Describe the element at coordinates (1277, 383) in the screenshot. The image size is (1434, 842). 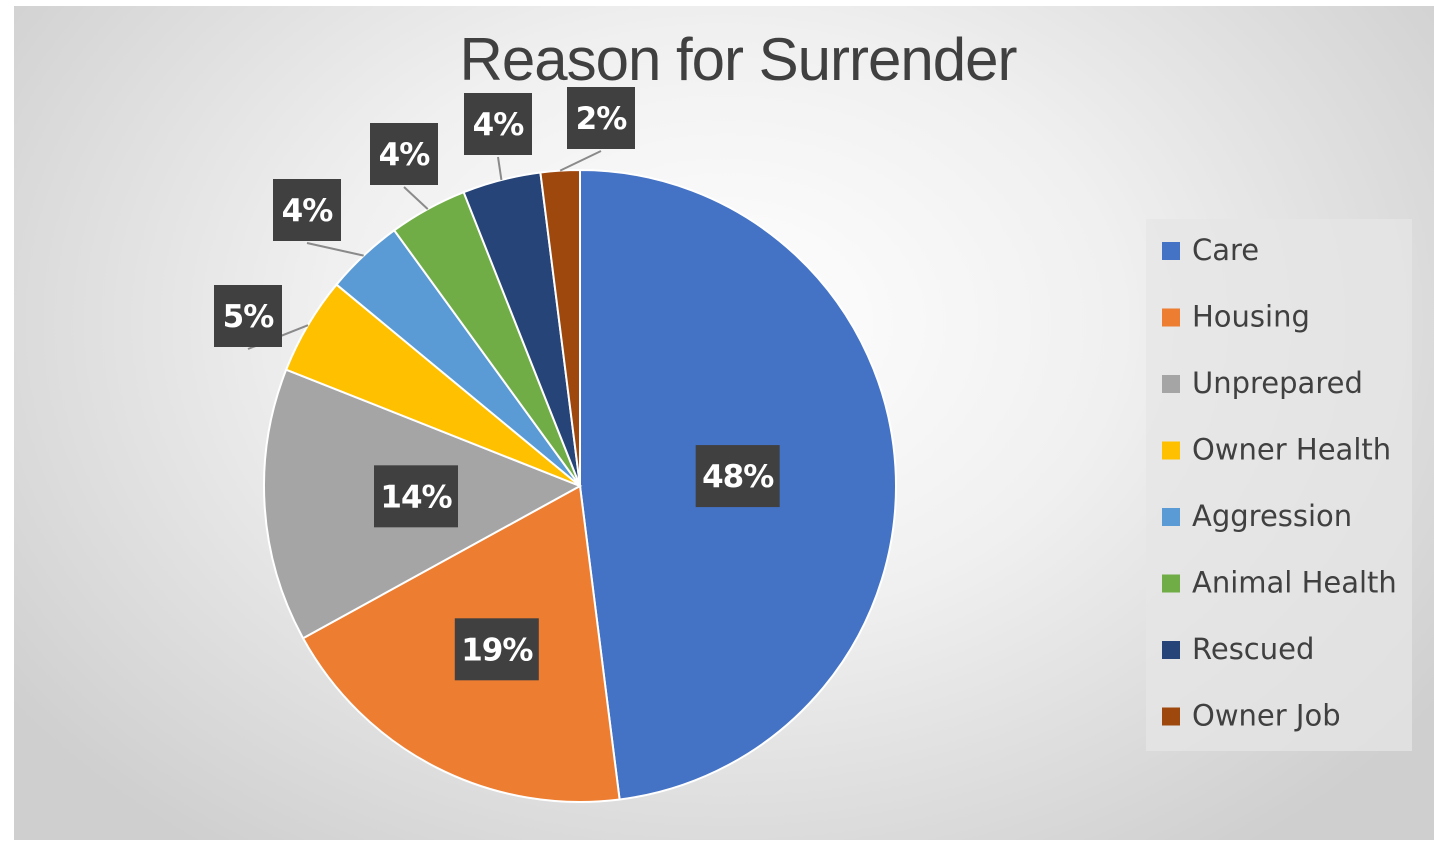
I see `legend-entry: Unprepared` at that location.